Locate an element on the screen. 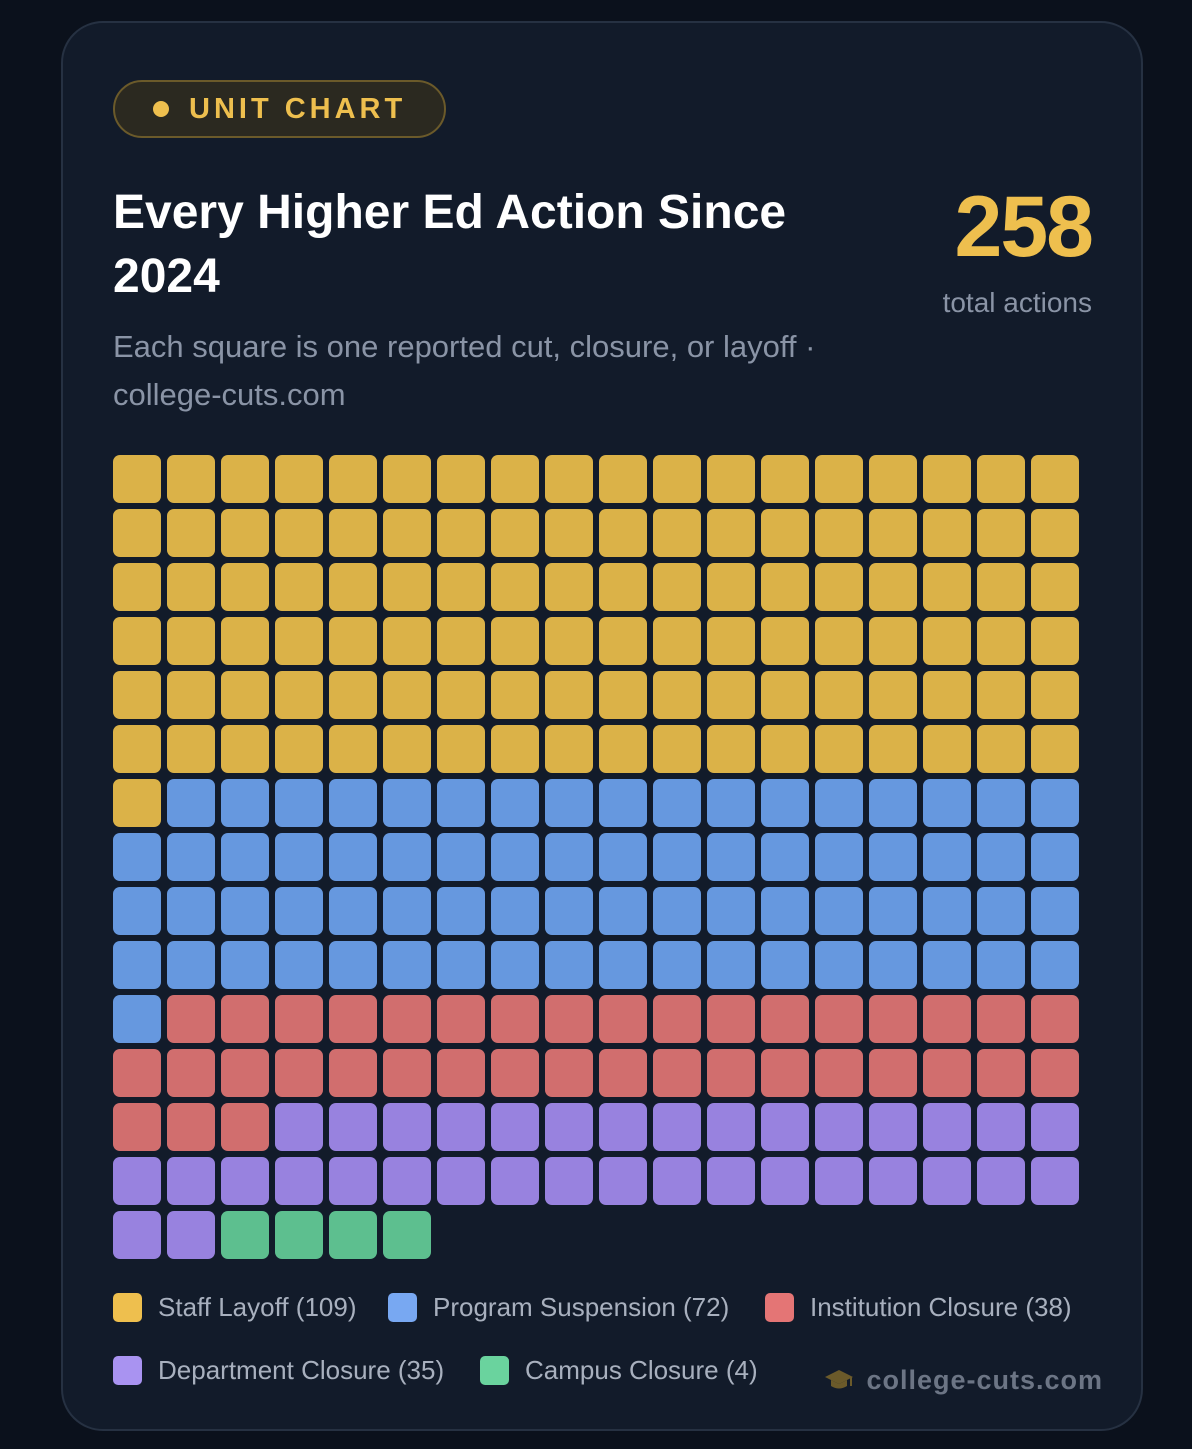 The image size is (1192, 1449). brand-text: college-cuts.com is located at coordinates (984, 1380).